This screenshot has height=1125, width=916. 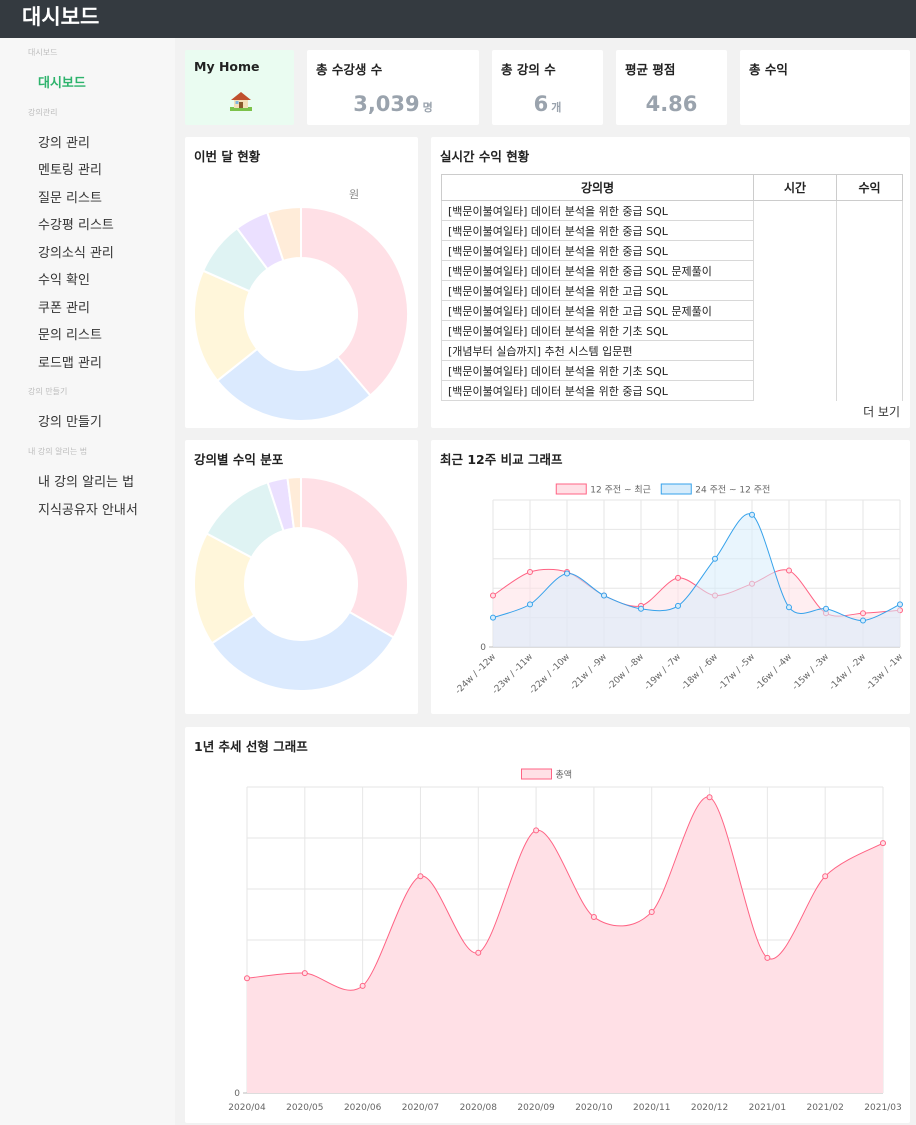 I want to click on monthly-donut-chart: 원, so click(x=301, y=305).